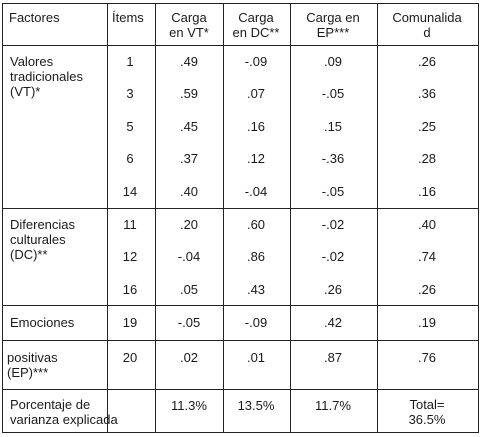 The width and height of the screenshot is (482, 437). Describe the element at coordinates (240, 45) in the screenshot. I see `rule-header` at that location.